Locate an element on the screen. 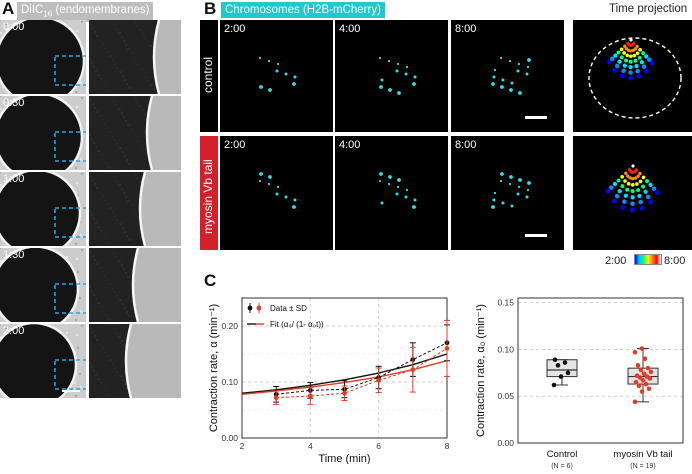  roi-box is located at coordinates (70, 146).